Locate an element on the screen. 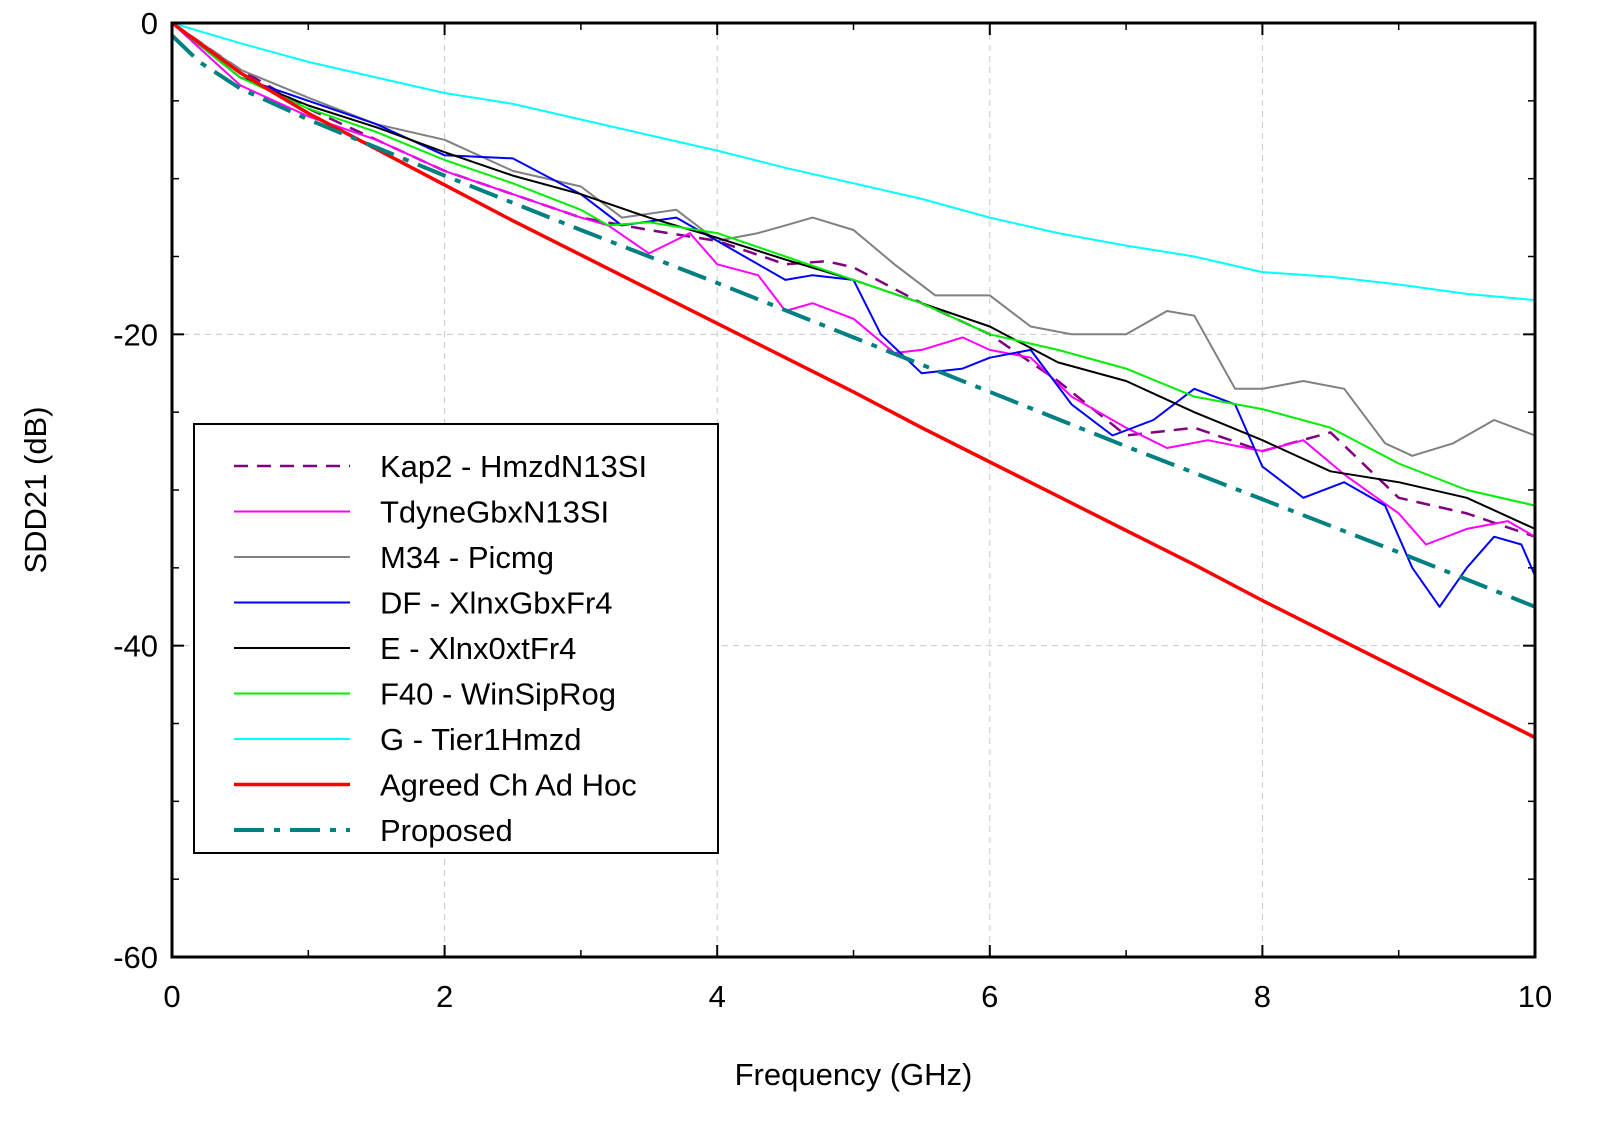  y-tick-label: 0 is located at coordinates (149, 23).